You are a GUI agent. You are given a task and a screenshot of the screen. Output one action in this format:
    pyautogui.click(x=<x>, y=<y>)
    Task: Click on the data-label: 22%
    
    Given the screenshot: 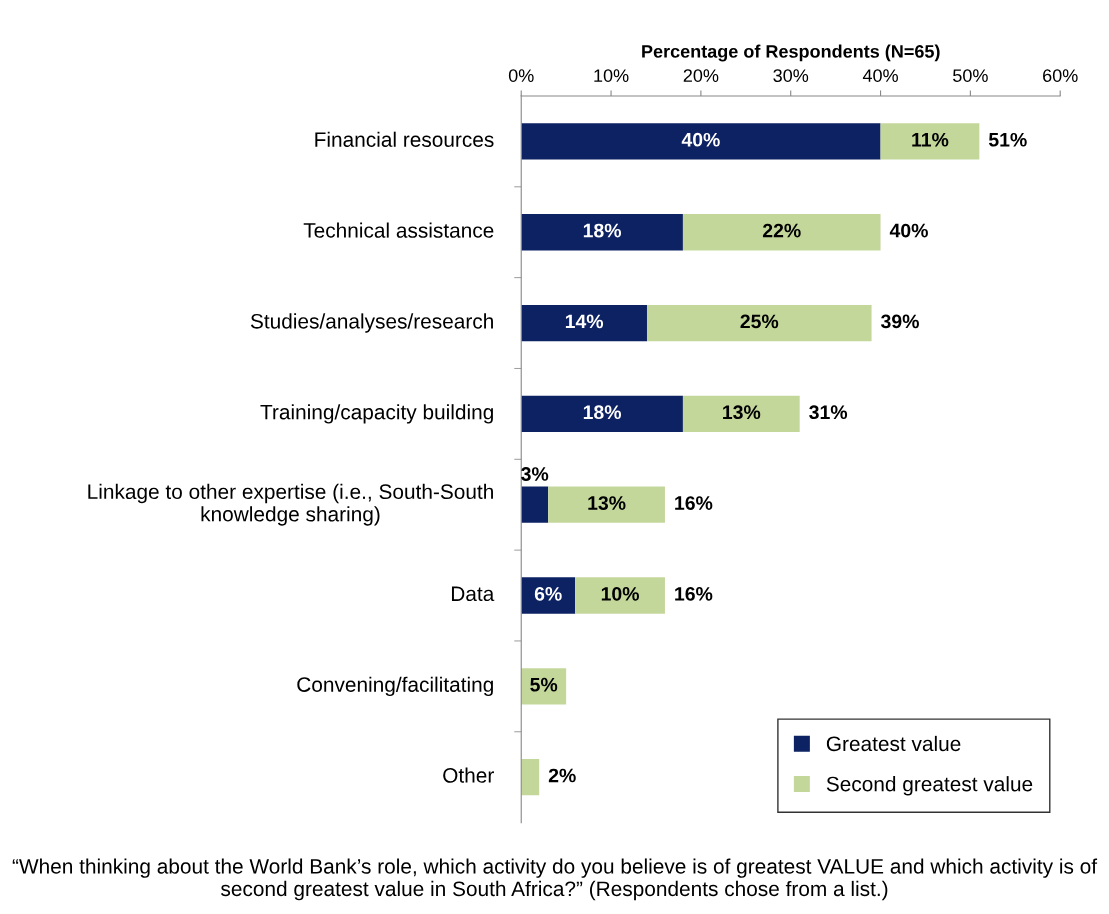 What is the action you would take?
    pyautogui.click(x=781, y=230)
    